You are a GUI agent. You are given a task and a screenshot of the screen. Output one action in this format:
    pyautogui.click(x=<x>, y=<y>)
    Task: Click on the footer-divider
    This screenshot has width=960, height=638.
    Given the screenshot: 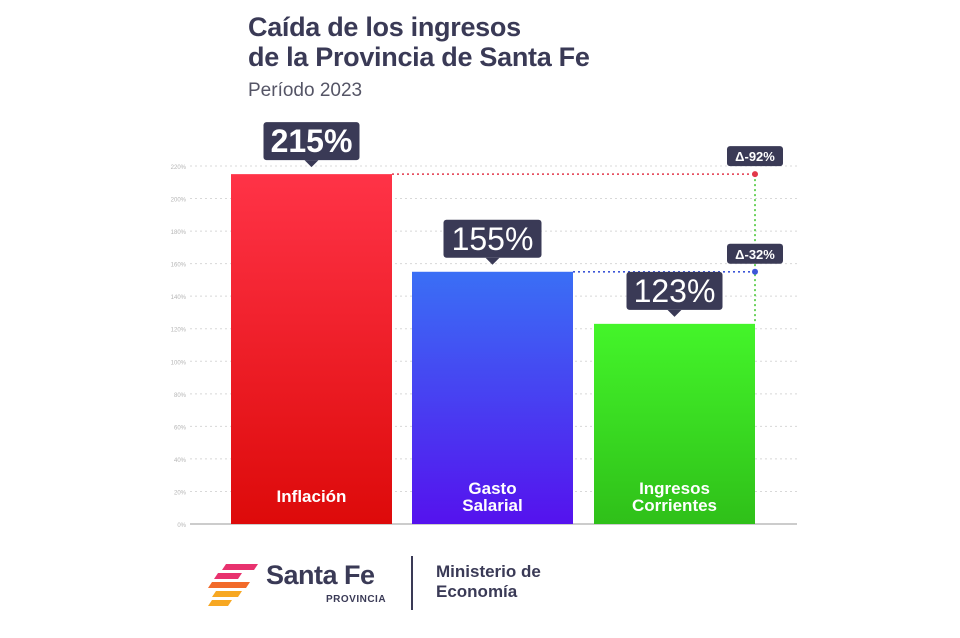 What is the action you would take?
    pyautogui.click(x=412, y=583)
    